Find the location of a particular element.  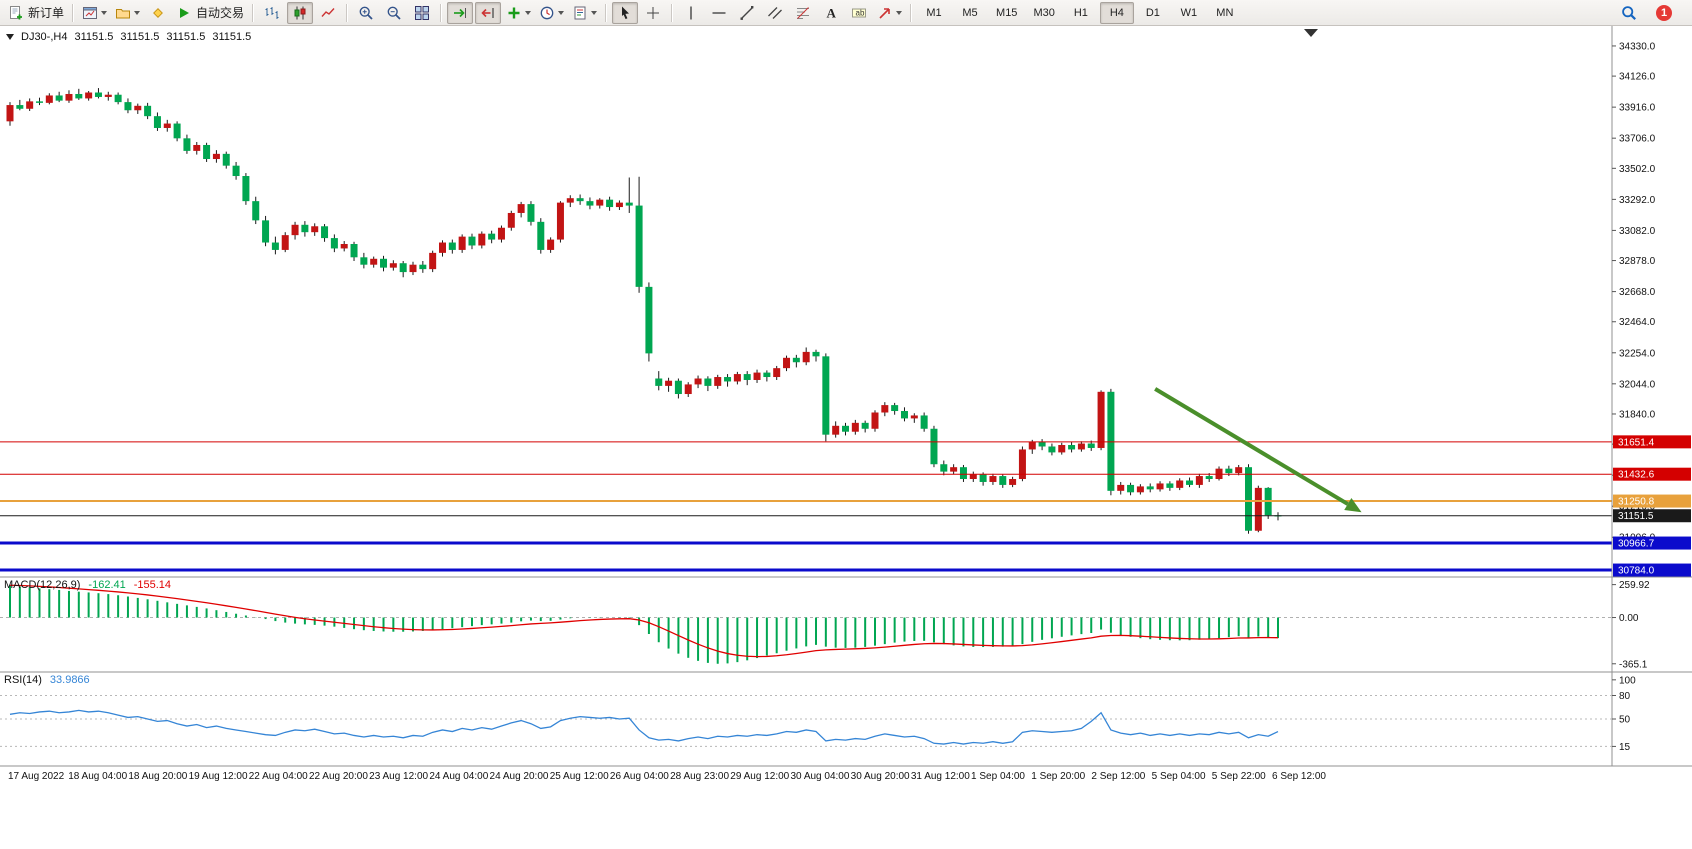

periods-button is located at coordinates (551, 13).